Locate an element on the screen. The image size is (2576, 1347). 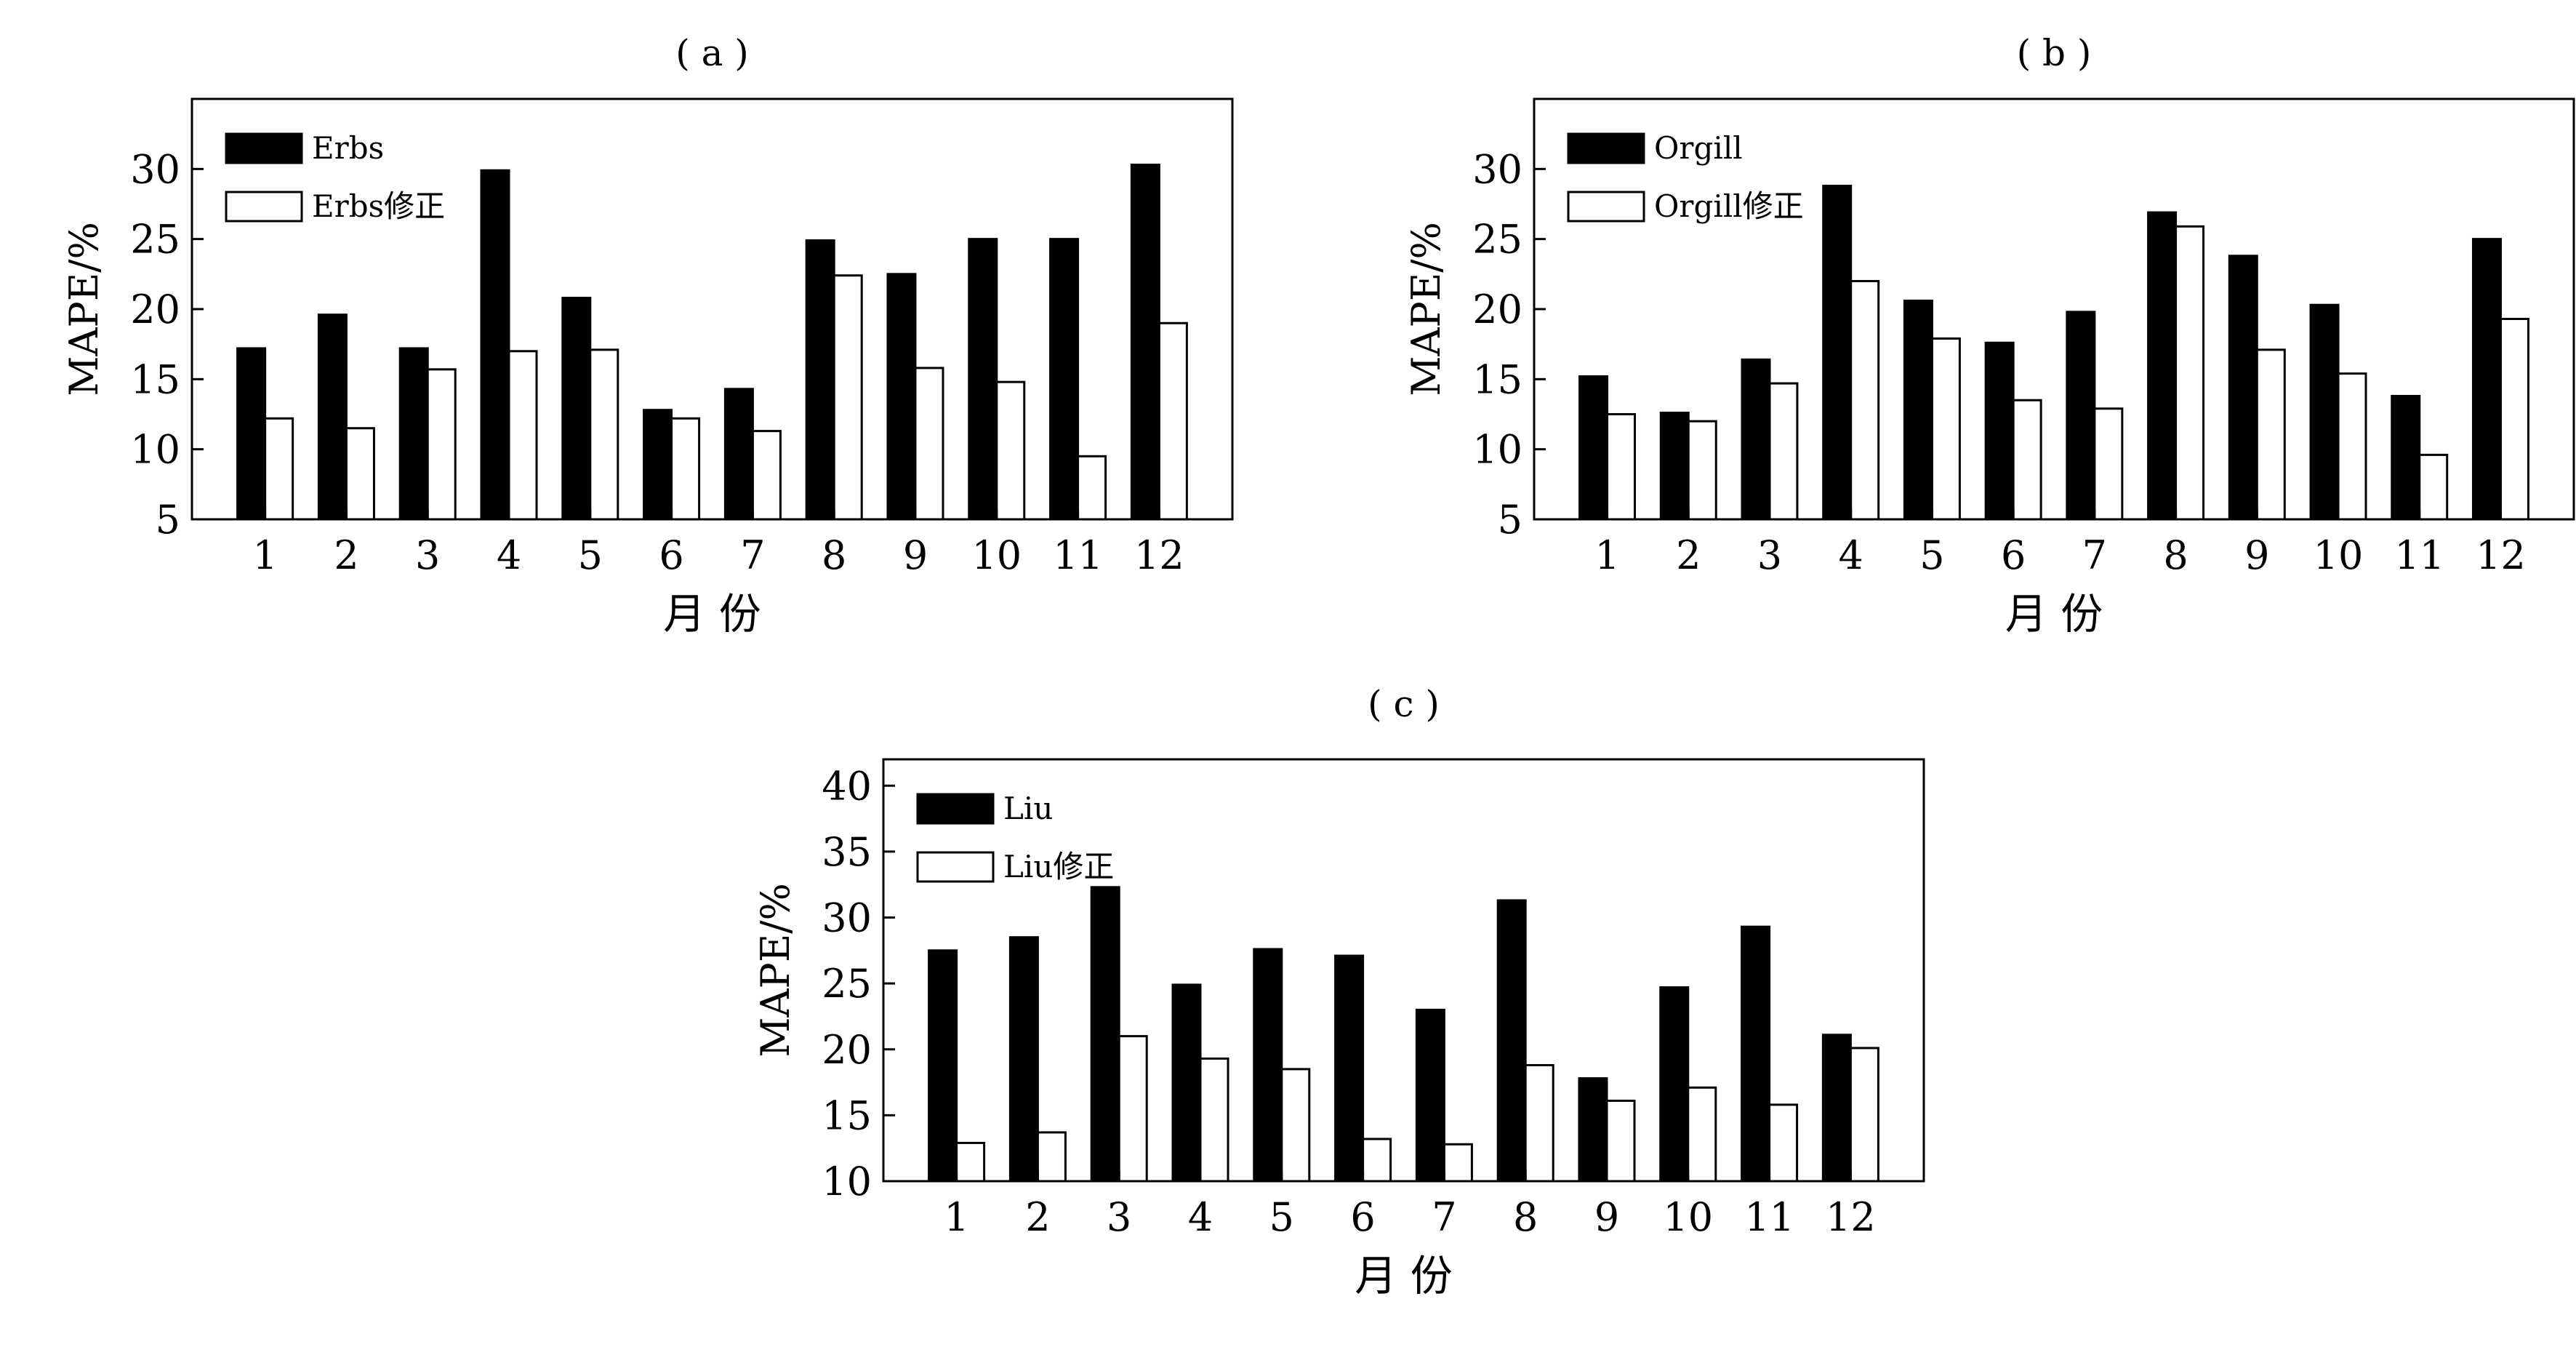
x-tick-label: 2 is located at coordinates (346, 555).